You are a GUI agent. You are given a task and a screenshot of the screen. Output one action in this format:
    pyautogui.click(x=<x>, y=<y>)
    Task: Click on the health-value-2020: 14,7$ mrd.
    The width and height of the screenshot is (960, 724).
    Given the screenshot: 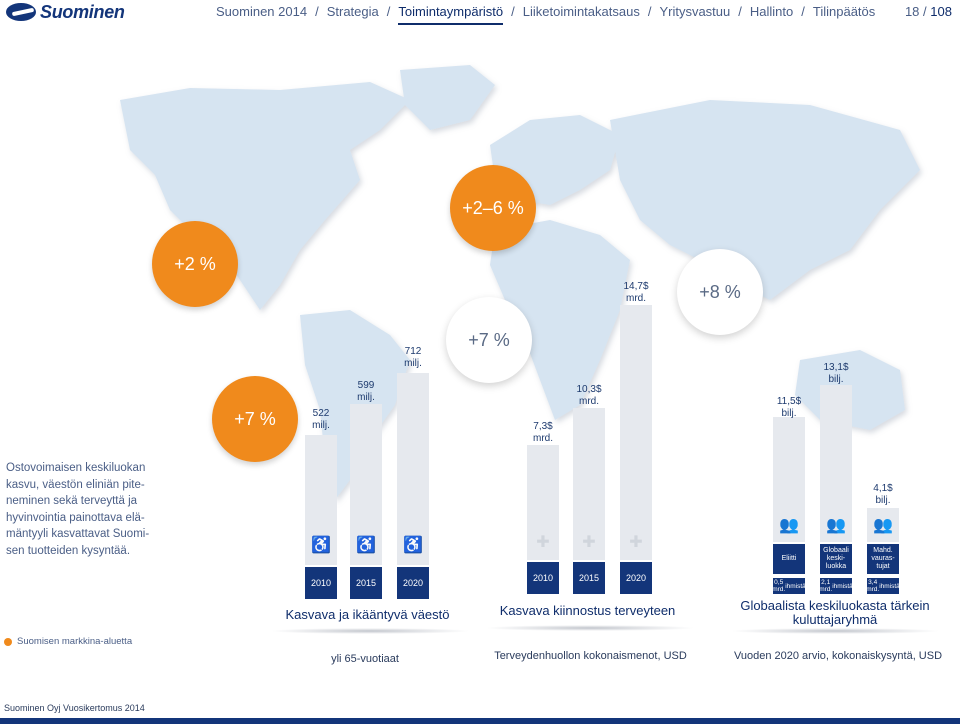 What is the action you would take?
    pyautogui.click(x=636, y=292)
    